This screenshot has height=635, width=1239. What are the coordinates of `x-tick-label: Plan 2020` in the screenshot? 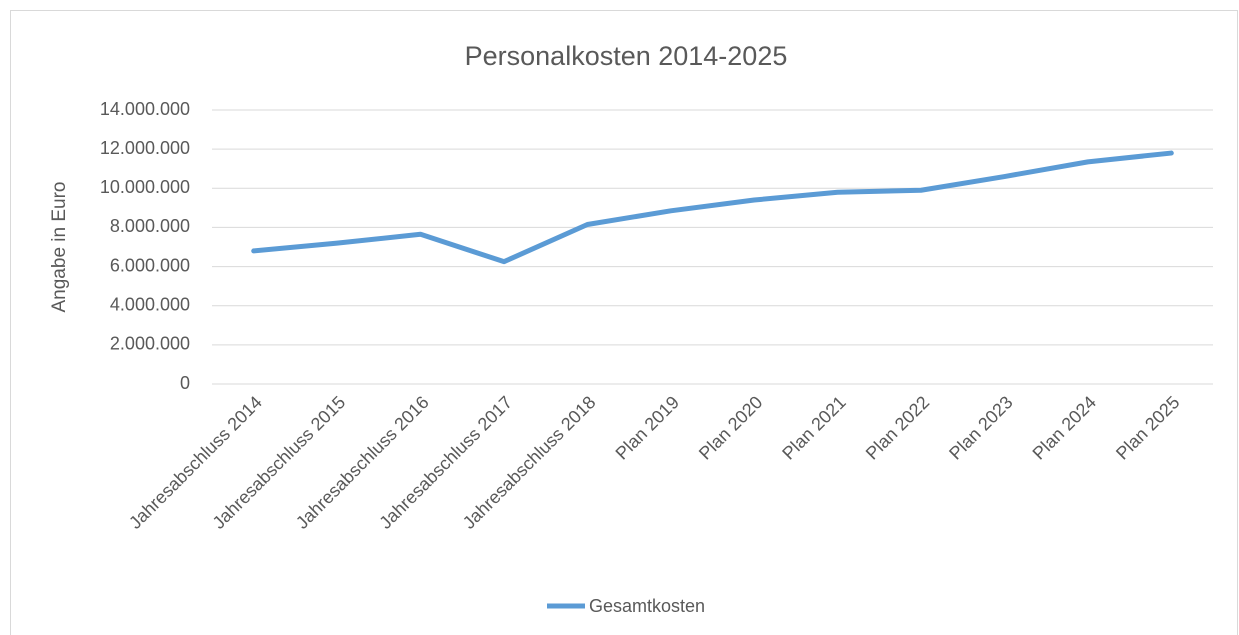 It's located at (730, 427).